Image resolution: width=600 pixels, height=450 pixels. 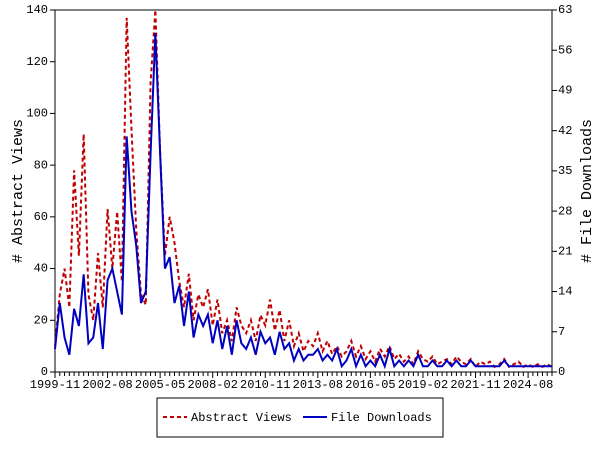 I want to click on y-tick-label: 100, so click(x=37, y=114).